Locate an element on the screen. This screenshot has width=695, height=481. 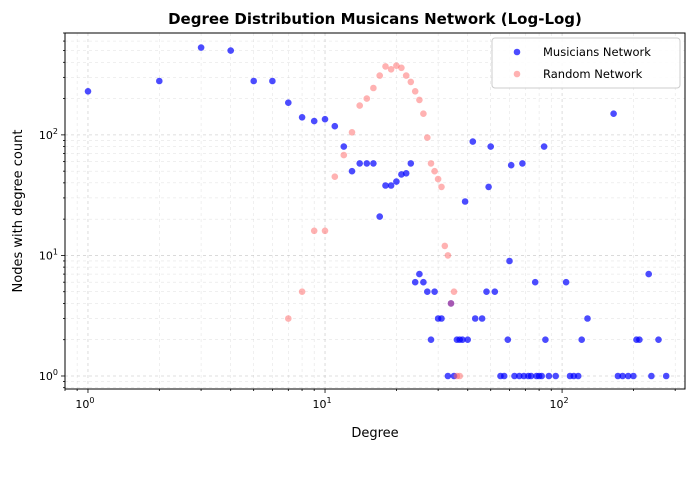
x-tick-label: 10¹ is located at coordinates (321, 403).